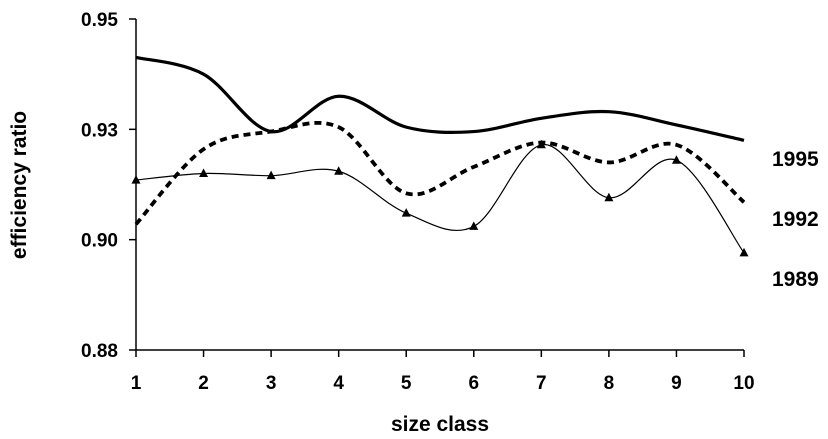 The image size is (828, 439). Describe the element at coordinates (203, 383) in the screenshot. I see `x-tick-label: 2` at that location.